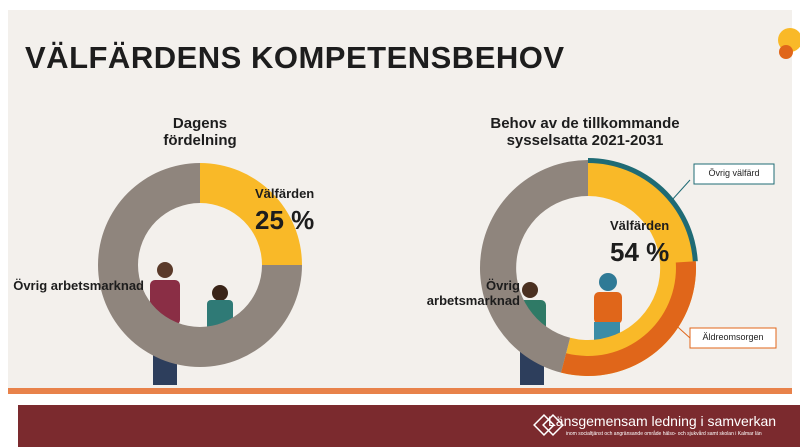  I want to click on breakdown-label: Övrig välfärd, so click(734, 173).